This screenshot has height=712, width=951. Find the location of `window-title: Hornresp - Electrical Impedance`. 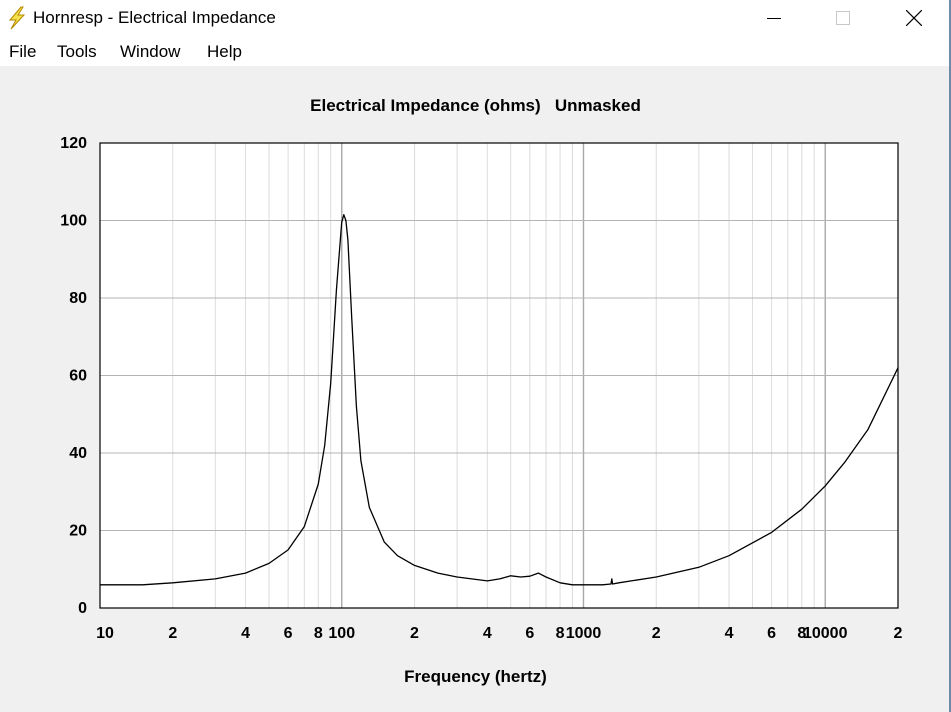

window-title: Hornresp - Electrical Impedance is located at coordinates (154, 17).